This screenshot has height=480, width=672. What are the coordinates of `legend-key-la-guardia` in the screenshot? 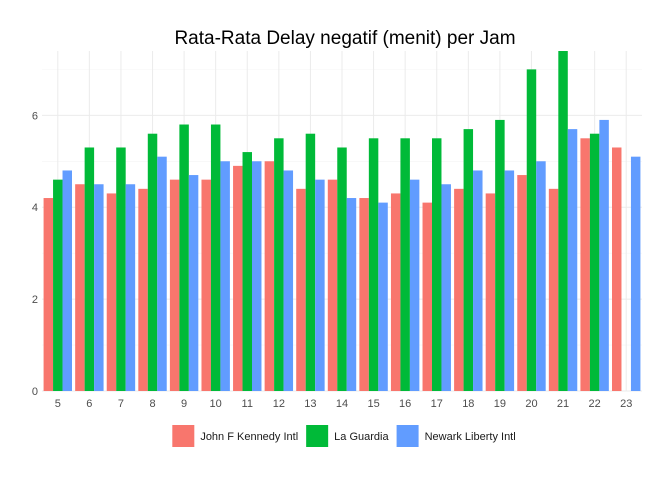 It's located at (317, 436).